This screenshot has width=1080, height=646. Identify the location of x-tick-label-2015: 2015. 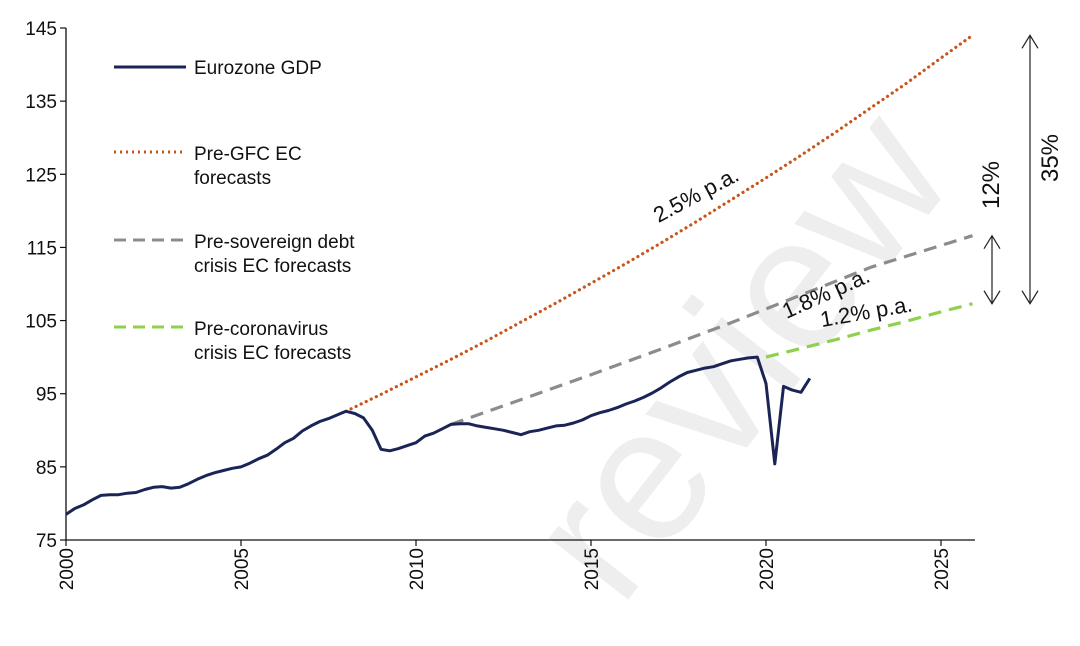
(592, 569).